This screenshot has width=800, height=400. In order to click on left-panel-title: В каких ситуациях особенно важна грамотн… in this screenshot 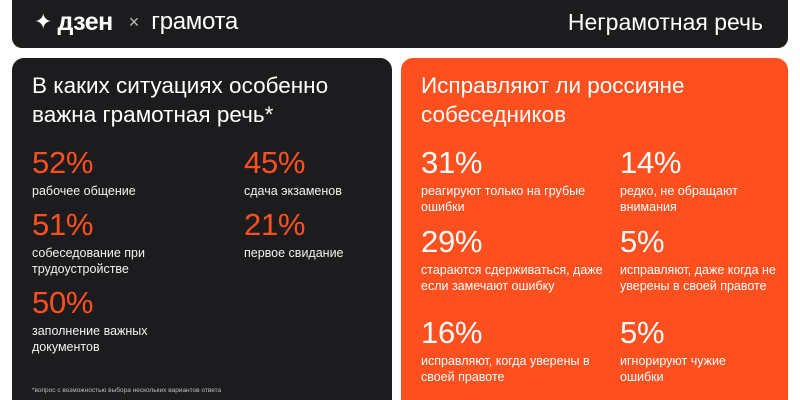, I will do `click(180, 100)`.